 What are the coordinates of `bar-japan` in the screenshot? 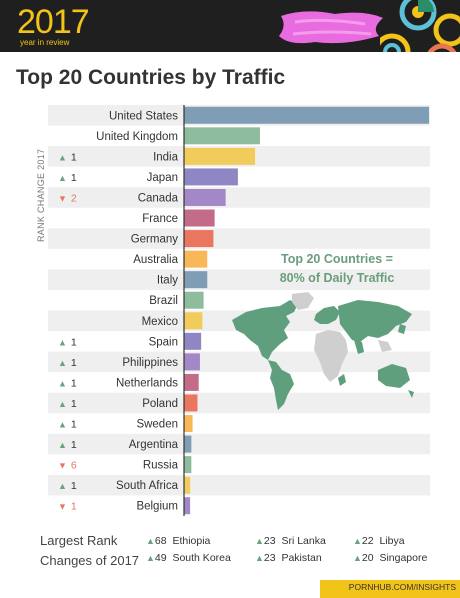 It's located at (211, 177).